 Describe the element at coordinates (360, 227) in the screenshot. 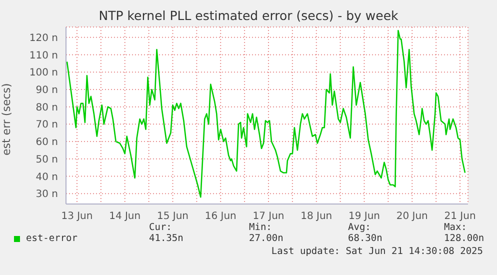

I see `text: Avg:` at that location.